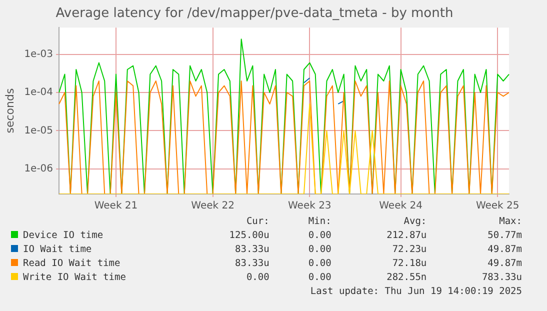 This screenshot has width=547, height=311. Describe the element at coordinates (416, 292) in the screenshot. I see `text: Last update: Thu Jun 19 14:00:19 2025` at that location.